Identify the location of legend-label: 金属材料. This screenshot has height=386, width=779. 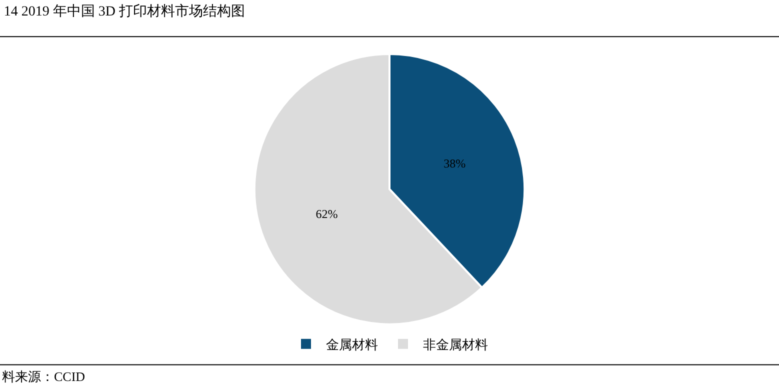
(352, 344).